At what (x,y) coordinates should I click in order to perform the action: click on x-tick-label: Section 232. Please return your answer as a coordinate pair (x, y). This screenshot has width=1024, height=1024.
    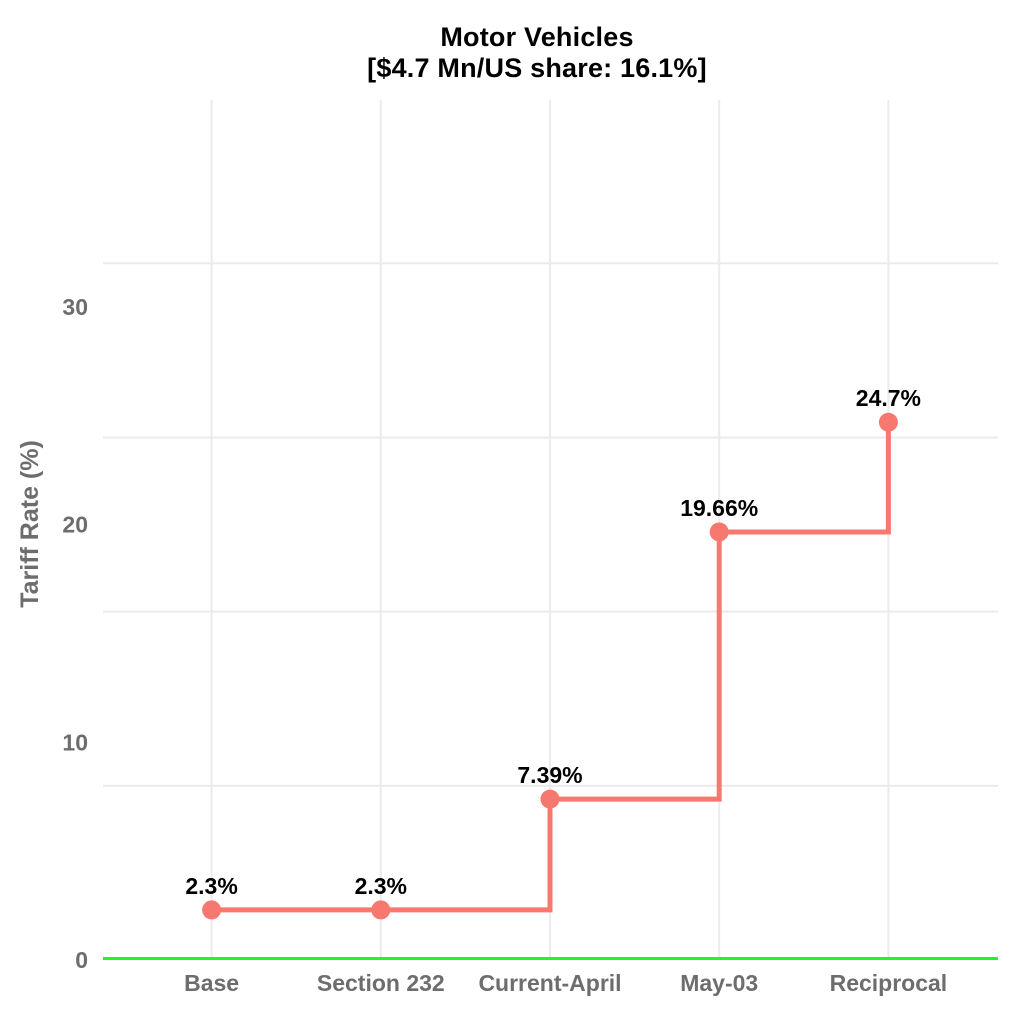
    Looking at the image, I should click on (381, 983).